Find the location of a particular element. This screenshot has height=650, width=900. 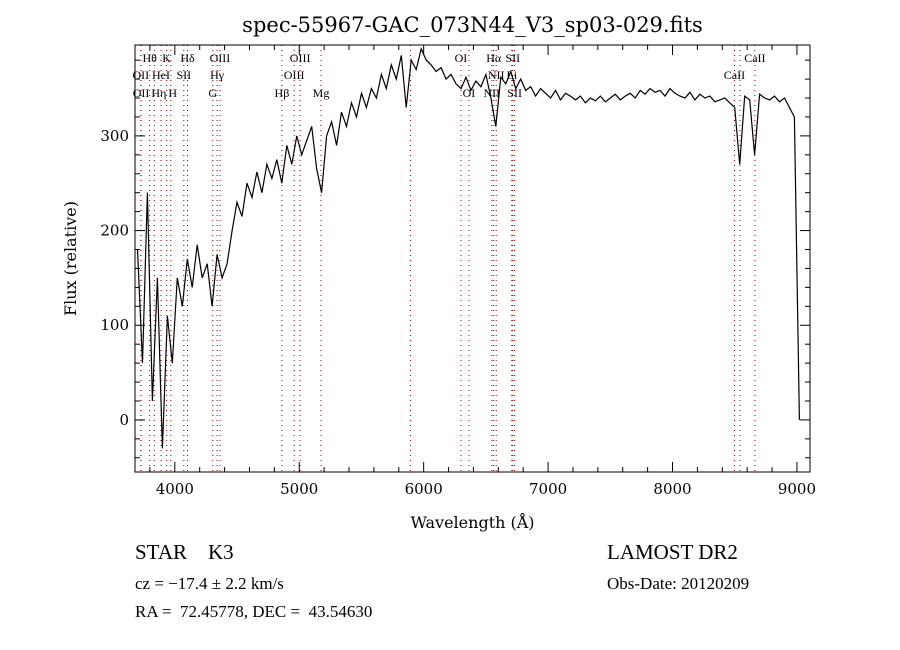

x-tick-label: 7000 is located at coordinates (548, 489).